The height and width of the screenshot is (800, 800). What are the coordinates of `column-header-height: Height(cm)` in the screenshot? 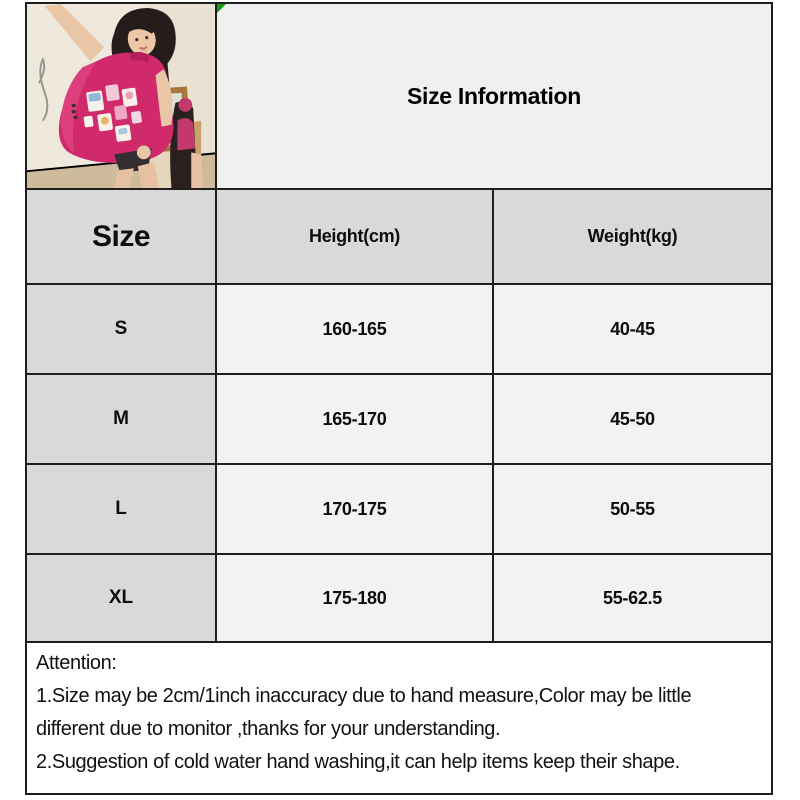 It's located at (355, 237).